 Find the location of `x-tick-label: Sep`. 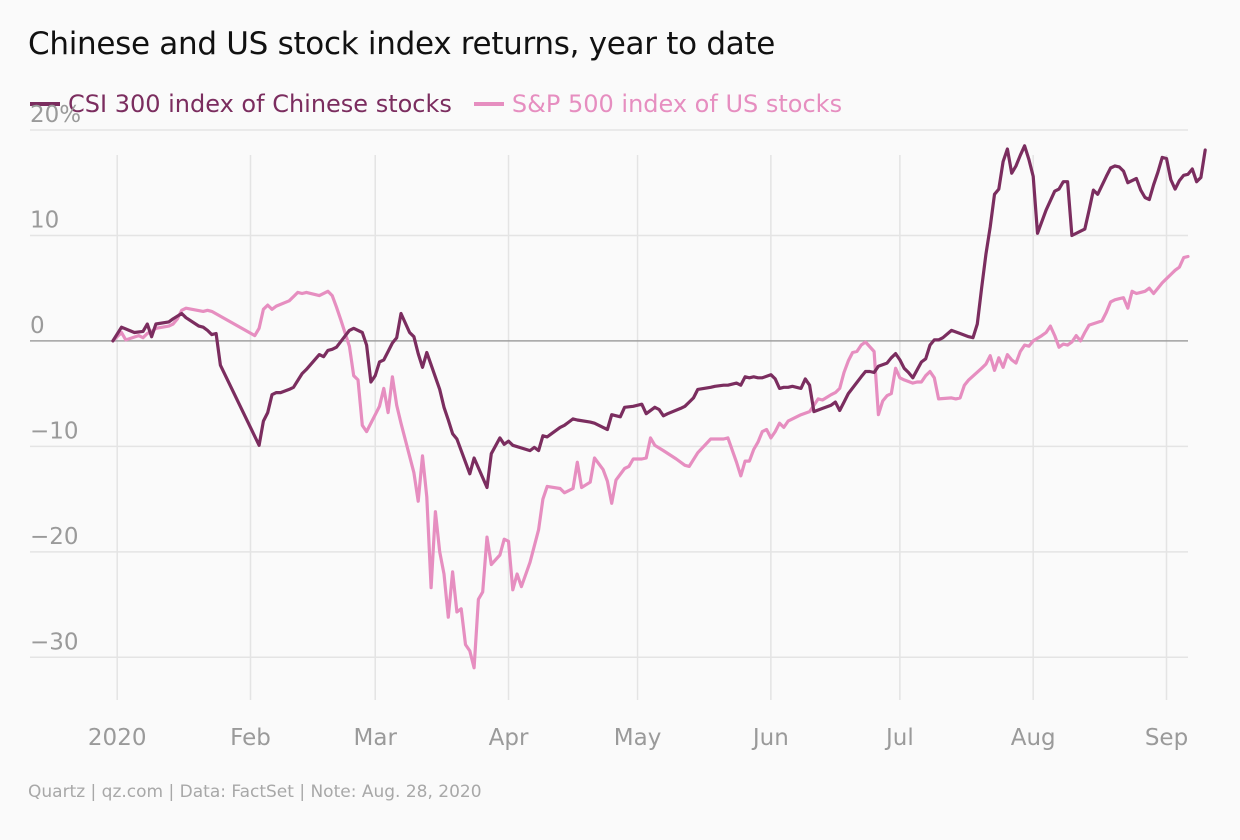

x-tick-label: Sep is located at coordinates (1166, 738).